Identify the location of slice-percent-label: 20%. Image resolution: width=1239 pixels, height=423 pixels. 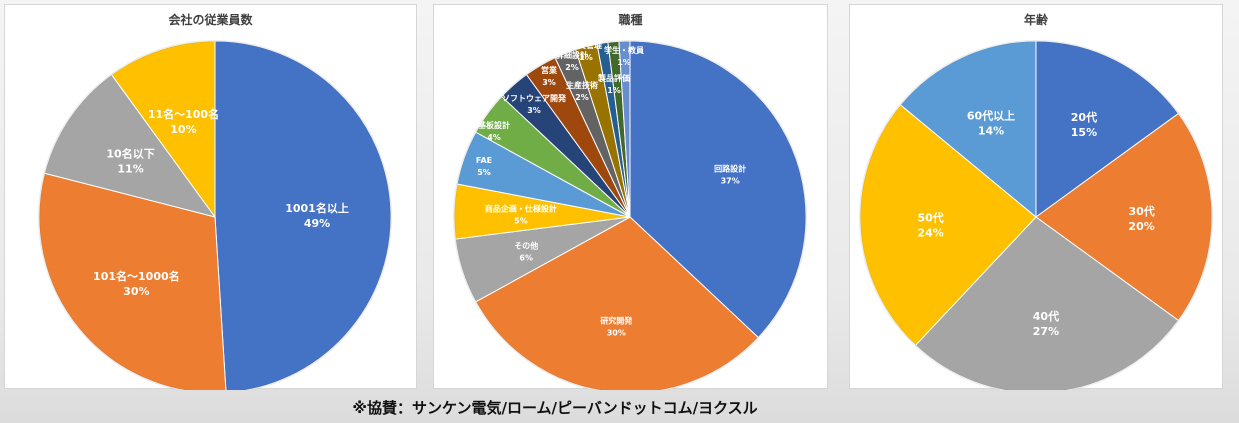
(1141, 226).